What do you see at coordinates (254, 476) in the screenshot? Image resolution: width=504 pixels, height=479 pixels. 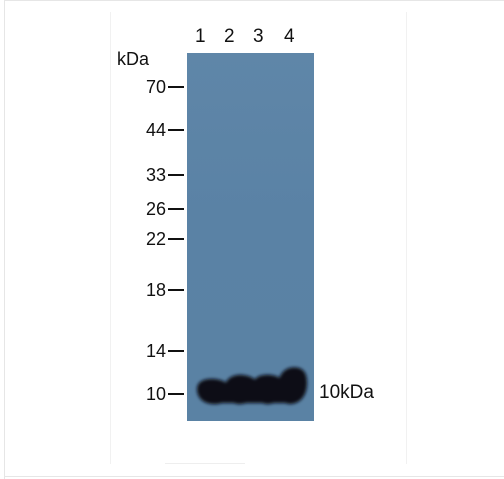 I see `bottom-frame-border` at bounding box center [254, 476].